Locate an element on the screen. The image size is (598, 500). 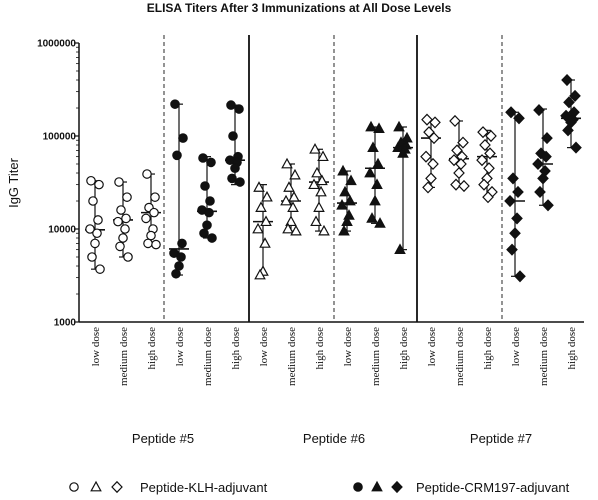
group-label: Peptide #5 is located at coordinates (163, 438).